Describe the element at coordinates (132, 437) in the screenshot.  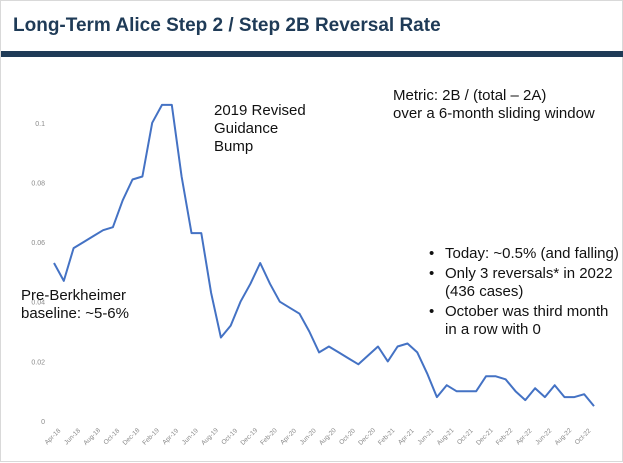
I see `x-tick-label: Dec-18` at that location.